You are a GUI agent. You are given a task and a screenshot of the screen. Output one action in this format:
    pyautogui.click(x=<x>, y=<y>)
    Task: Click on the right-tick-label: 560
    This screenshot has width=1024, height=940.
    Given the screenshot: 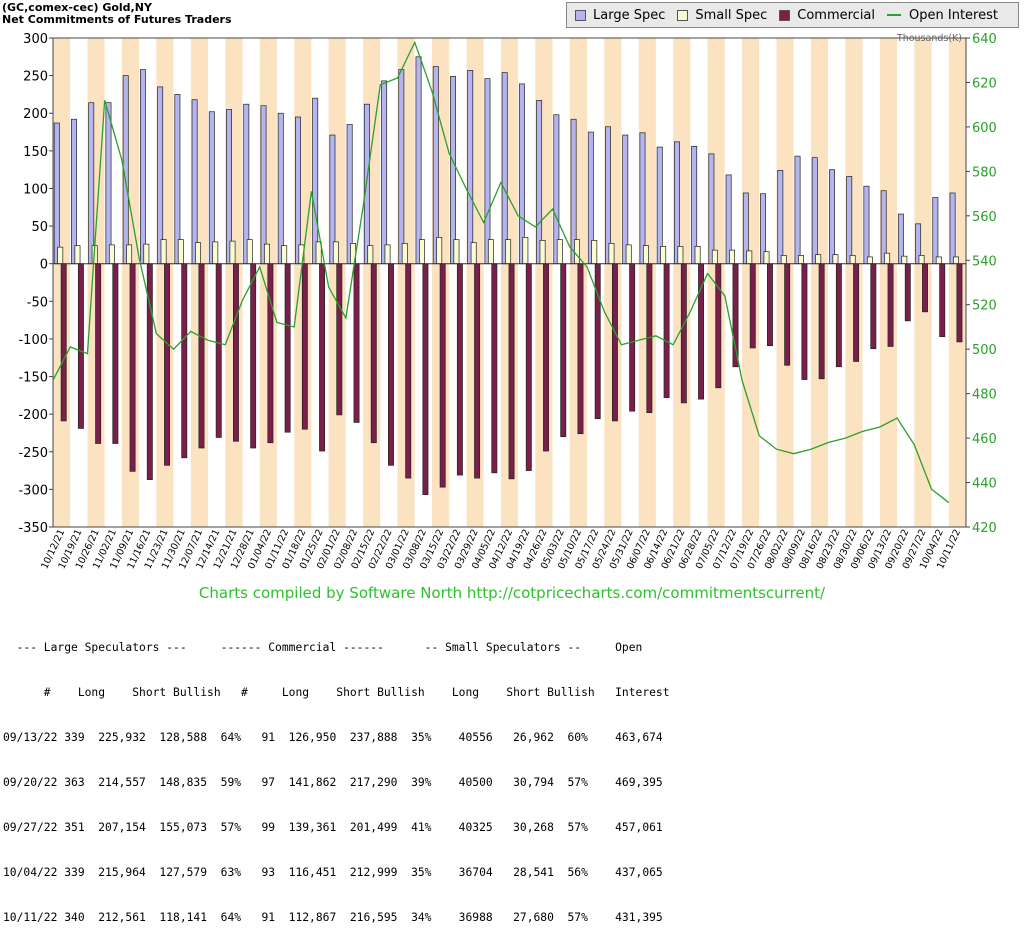 What is the action you would take?
    pyautogui.click(x=984, y=217)
    